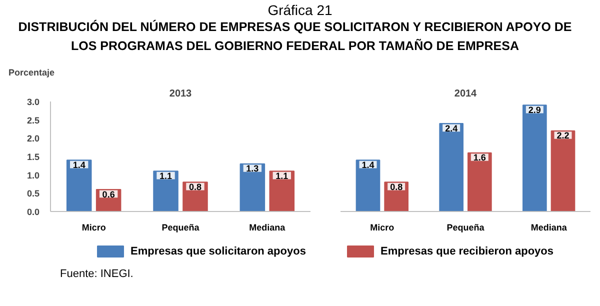 The height and width of the screenshot is (306, 600). I want to click on data-label: 1.3, so click(252, 169).